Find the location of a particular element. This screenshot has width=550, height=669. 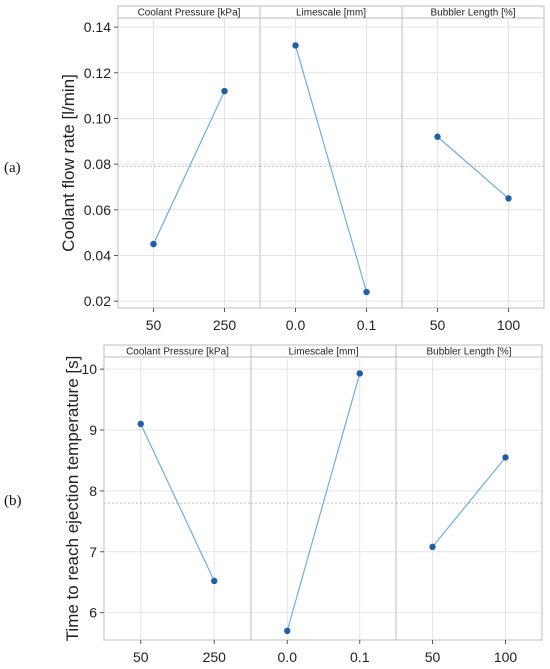

y-axis-label: Coolant flow rate [l/min] is located at coordinates (68, 163).